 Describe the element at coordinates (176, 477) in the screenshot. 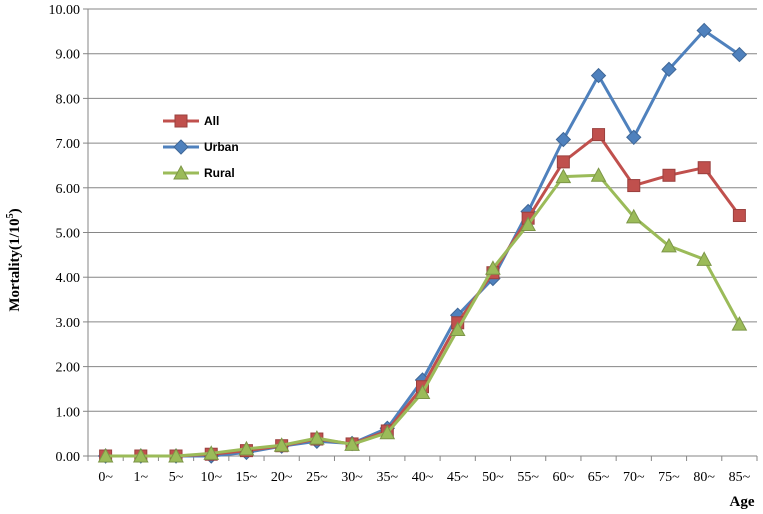

I see `x-tick-label: 5~` at that location.